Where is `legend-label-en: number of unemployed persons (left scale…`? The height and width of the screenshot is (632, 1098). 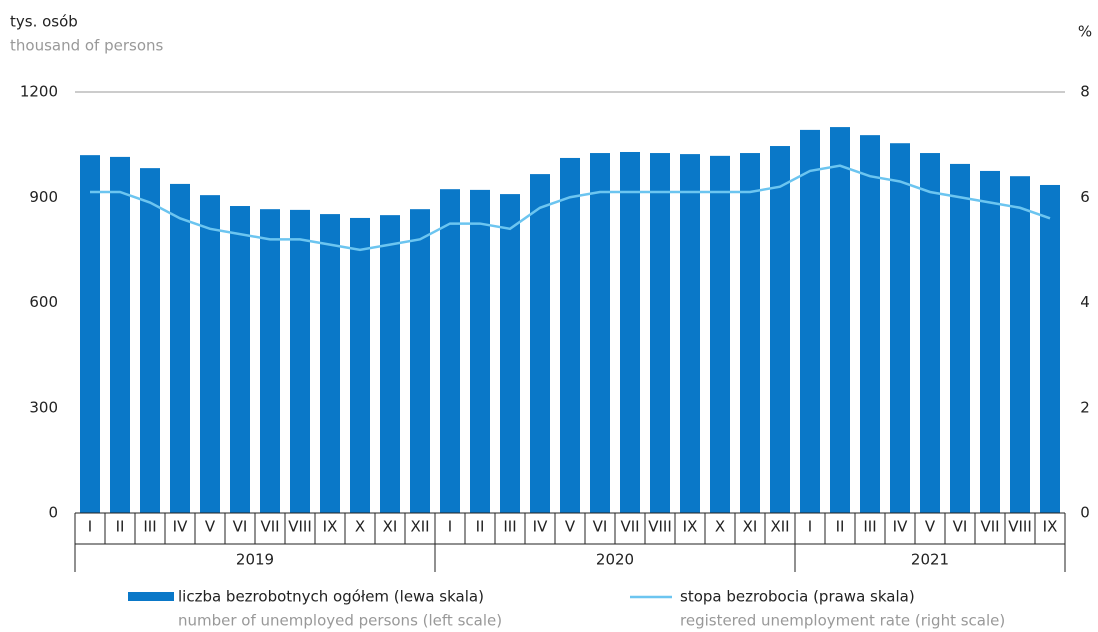 legend-label-en: number of unemployed persons (left scale… is located at coordinates (340, 621).